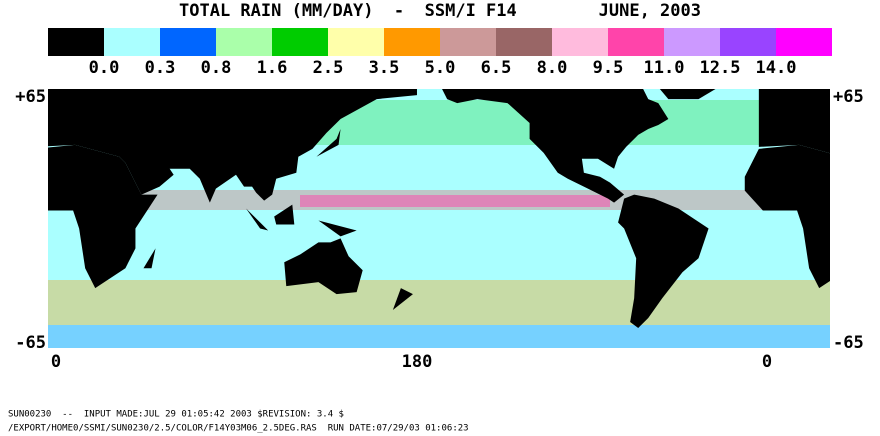 The height and width of the screenshot is (436, 880). Describe the element at coordinates (328, 68) in the screenshot. I see `legend-label: 2.5` at that location.